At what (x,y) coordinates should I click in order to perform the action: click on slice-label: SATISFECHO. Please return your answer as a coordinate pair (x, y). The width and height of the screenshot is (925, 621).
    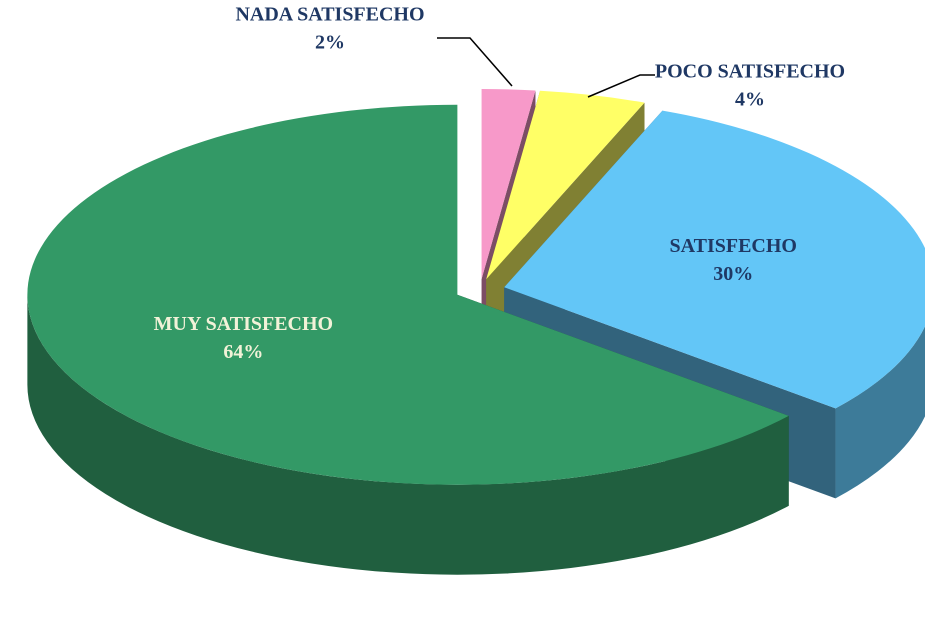
    Looking at the image, I should click on (733, 246).